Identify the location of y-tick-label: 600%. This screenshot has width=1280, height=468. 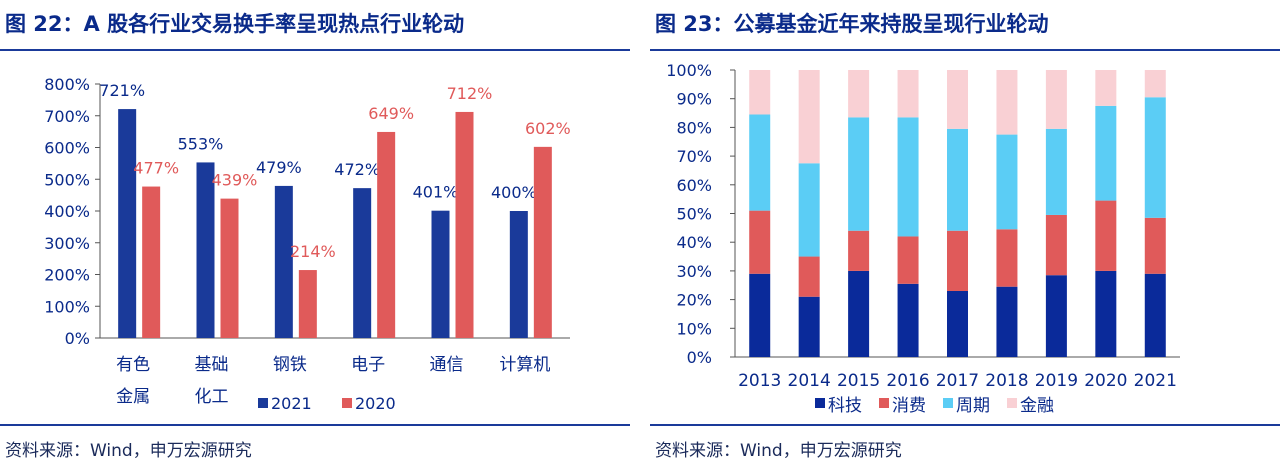
(67, 148).